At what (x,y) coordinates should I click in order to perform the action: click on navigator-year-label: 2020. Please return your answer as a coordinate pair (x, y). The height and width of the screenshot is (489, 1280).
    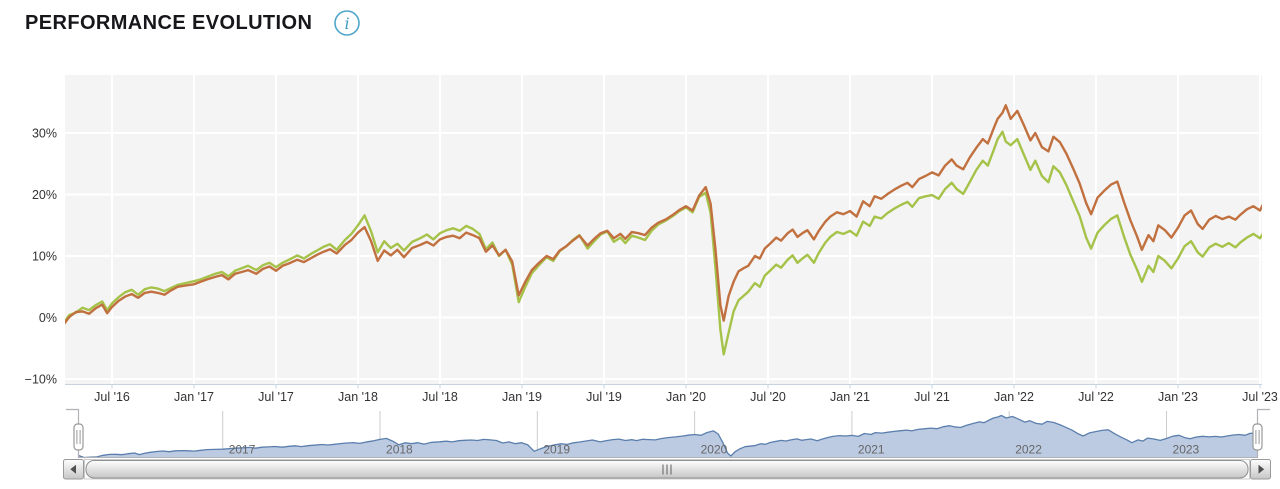
    Looking at the image, I should click on (714, 450).